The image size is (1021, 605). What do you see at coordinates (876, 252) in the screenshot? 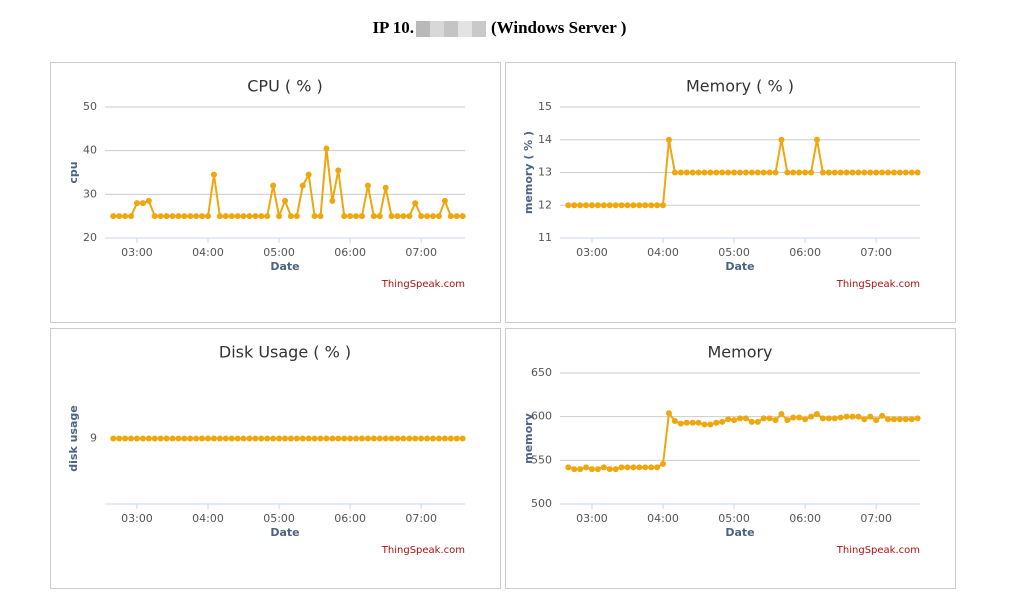
I see `x-tick-label: 07:00` at bounding box center [876, 252].